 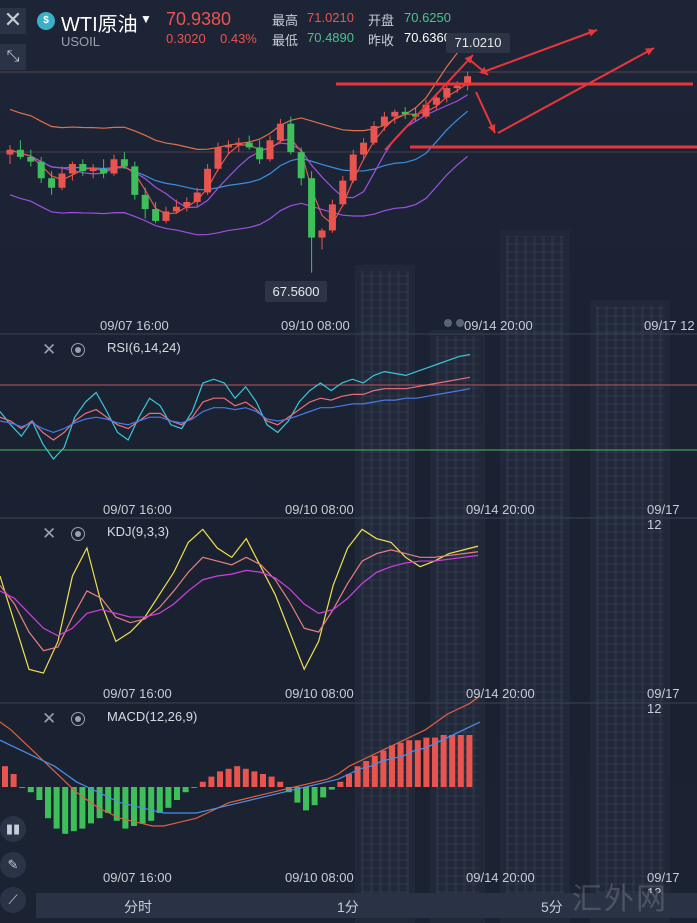 I want to click on annotation-arrow-target1-head, so click(x=592, y=33).